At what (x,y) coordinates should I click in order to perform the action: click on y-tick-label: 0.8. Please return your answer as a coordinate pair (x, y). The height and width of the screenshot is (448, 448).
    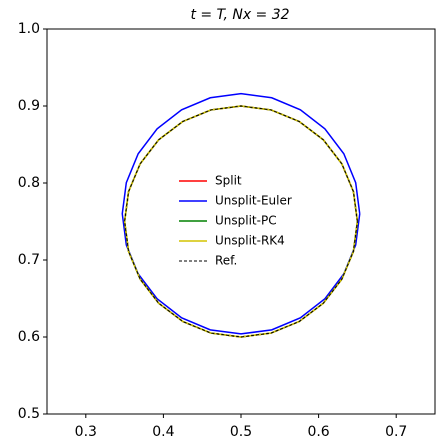
    Looking at the image, I should click on (29, 183).